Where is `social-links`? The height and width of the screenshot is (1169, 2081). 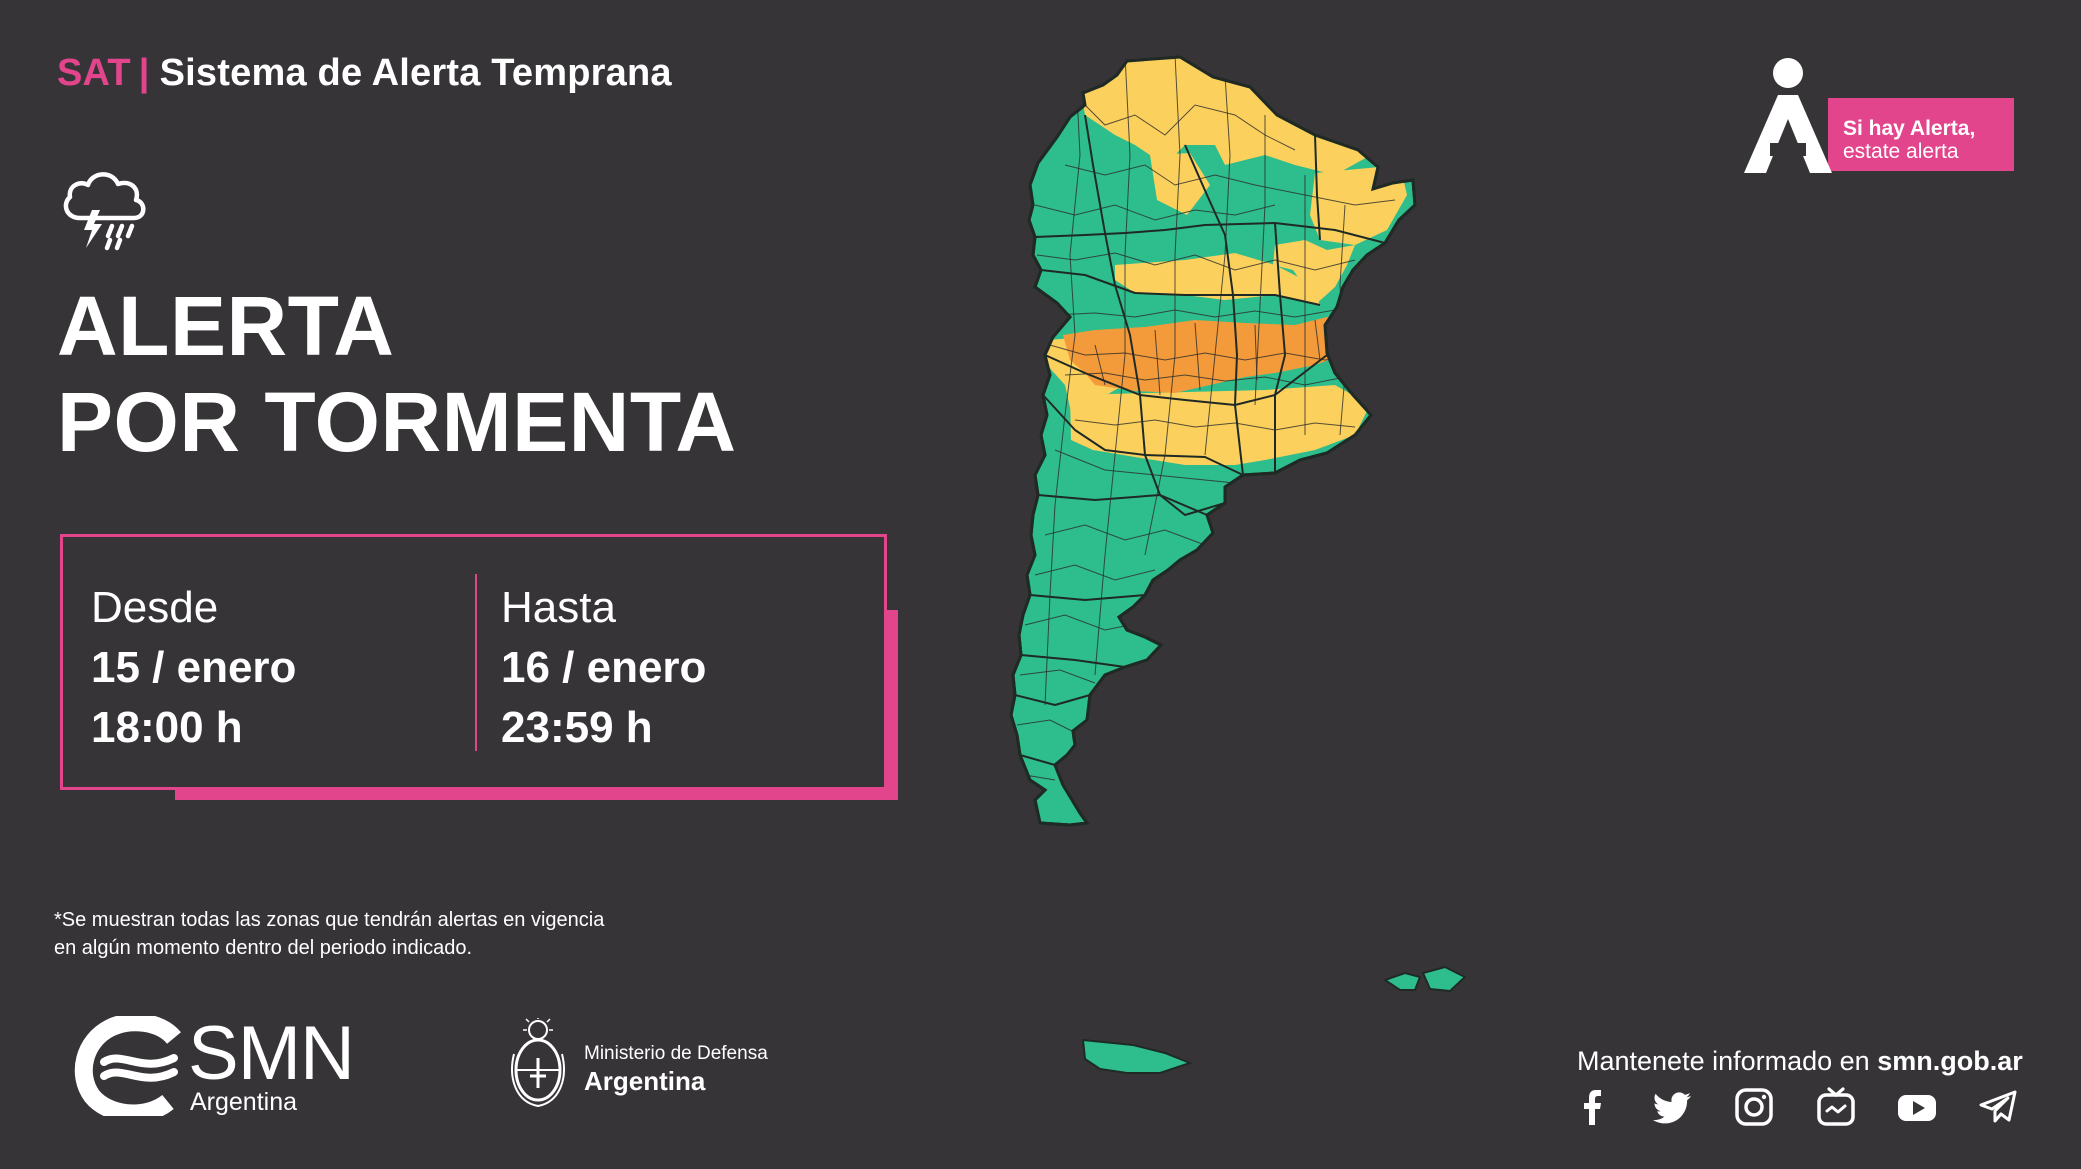 social-links is located at coordinates (1795, 1109).